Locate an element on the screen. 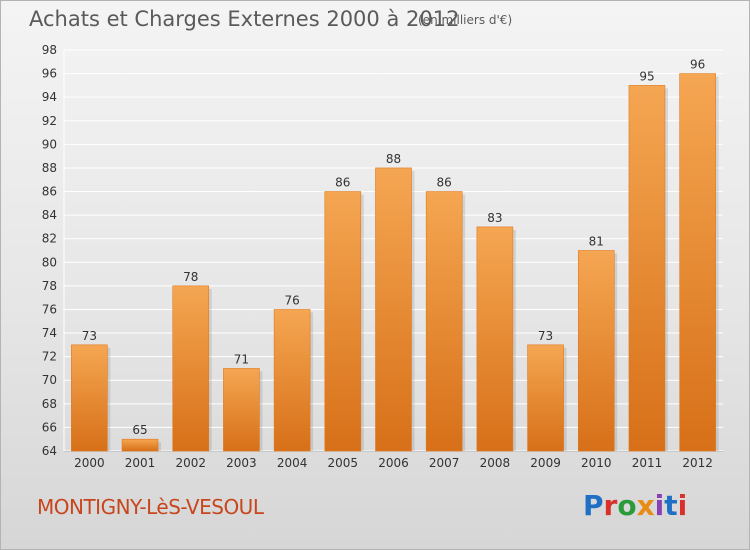  logo-letter: P is located at coordinates (593, 505).